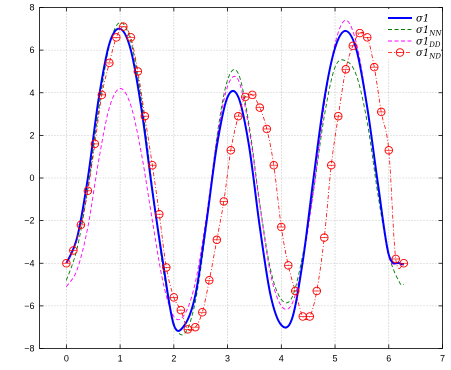  I want to click on y-tick-label: 2, so click(31, 135).